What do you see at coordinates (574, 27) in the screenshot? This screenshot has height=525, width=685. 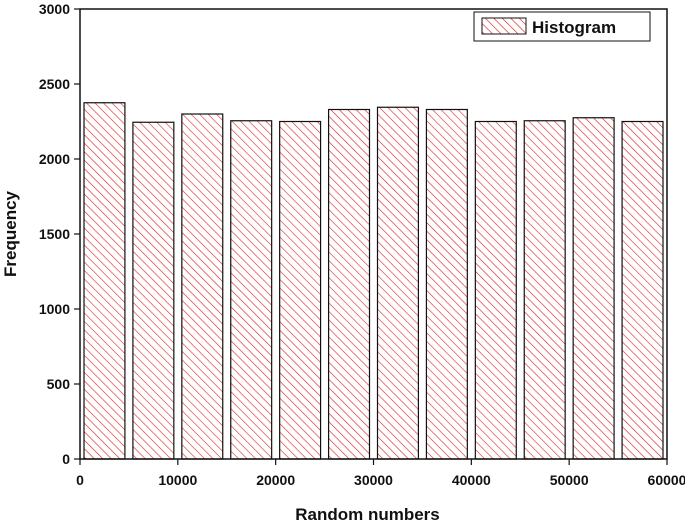 I see `legend-label: Histogram` at bounding box center [574, 27].